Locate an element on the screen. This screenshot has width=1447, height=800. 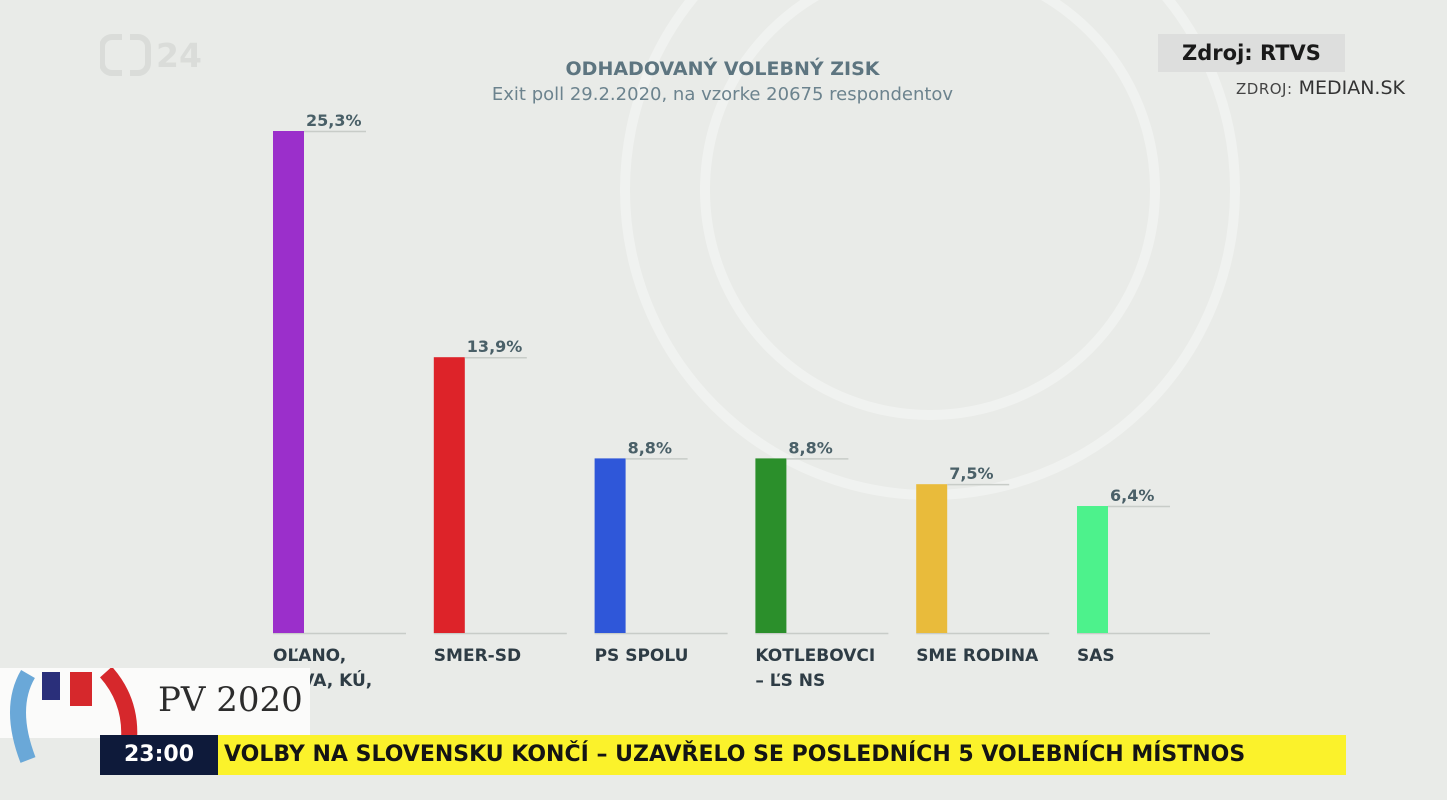
channel-logo: 24 is located at coordinates (164, 55).